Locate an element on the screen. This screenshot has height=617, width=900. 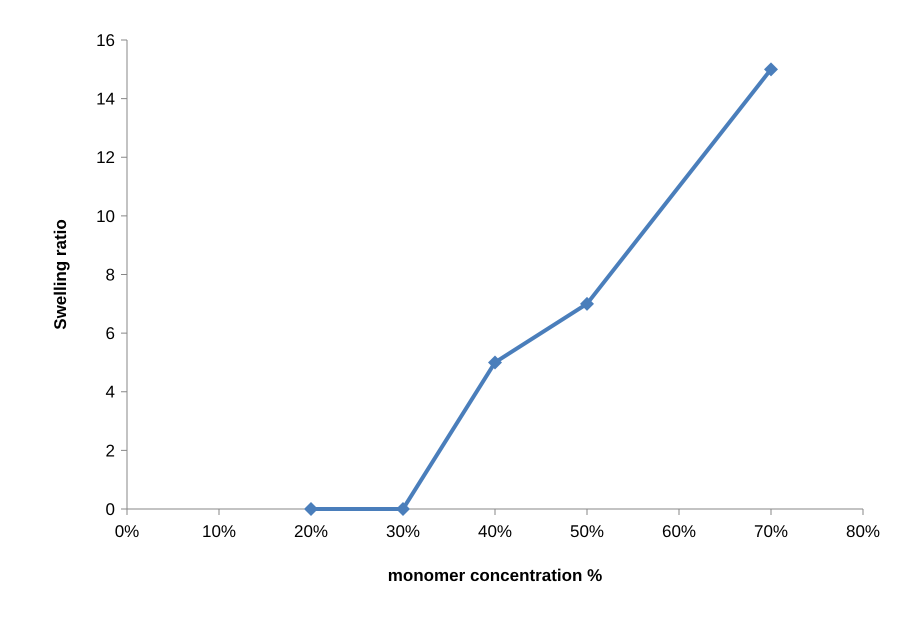
x-tick-label: 60% is located at coordinates (679, 531).